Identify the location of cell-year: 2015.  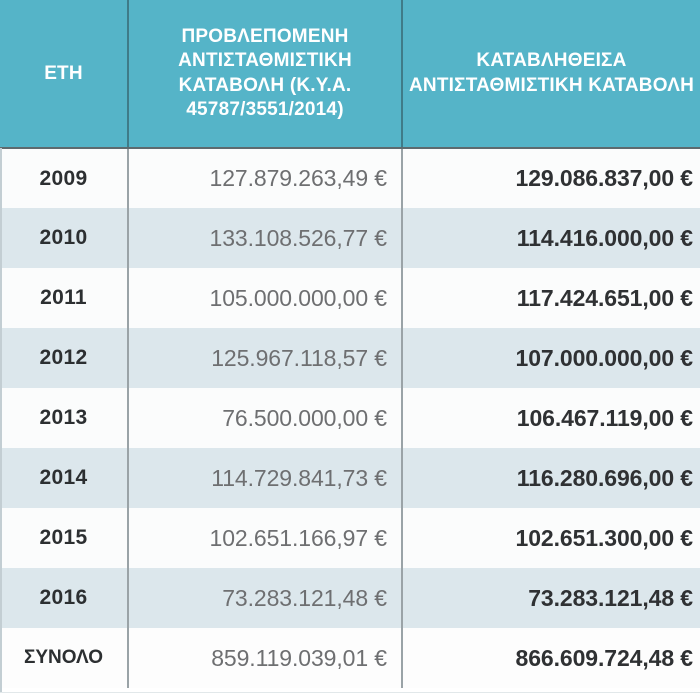
(64, 538).